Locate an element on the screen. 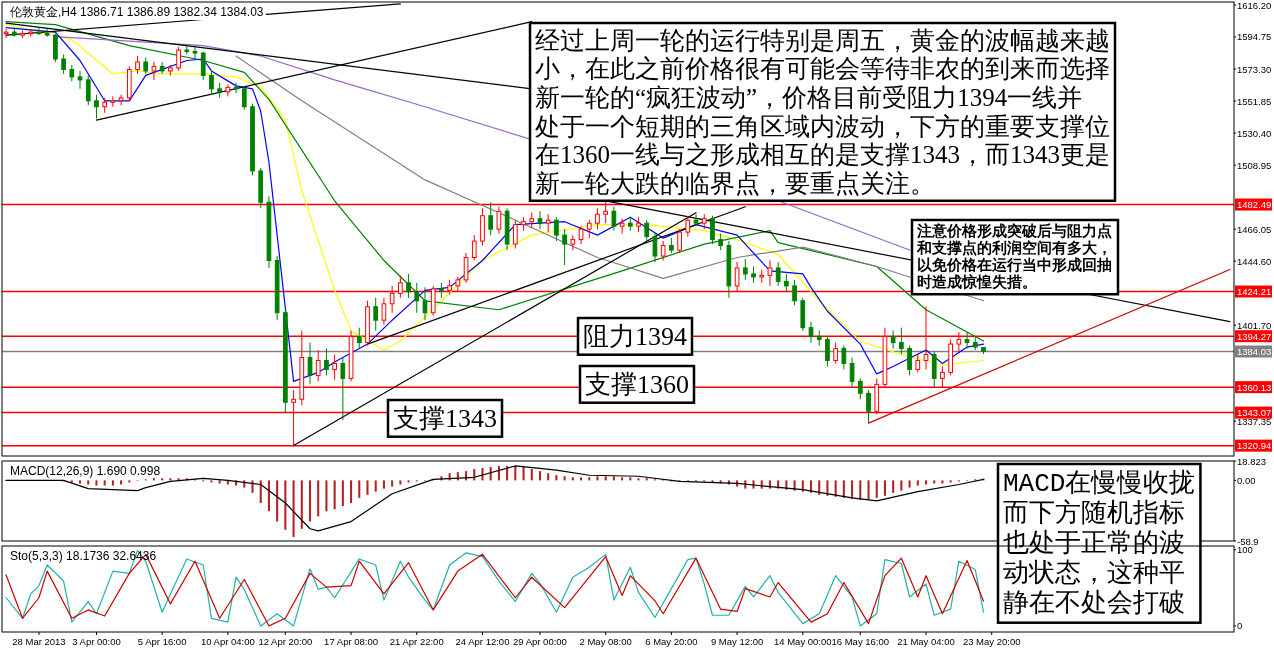 The width and height of the screenshot is (1274, 651). x-tick-label: 24 Apr 12:00 is located at coordinates (482, 641).